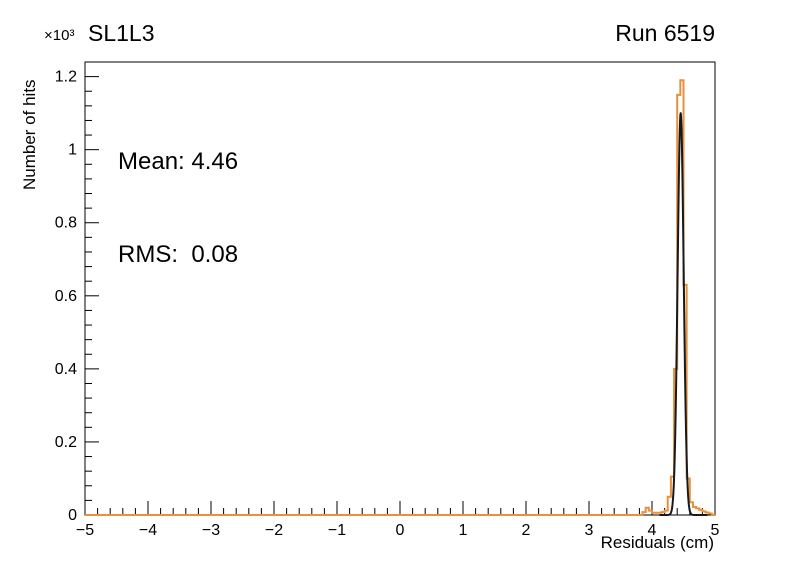 The image size is (796, 572). What do you see at coordinates (589, 530) in the screenshot?
I see `x-tick-label: 3` at bounding box center [589, 530].